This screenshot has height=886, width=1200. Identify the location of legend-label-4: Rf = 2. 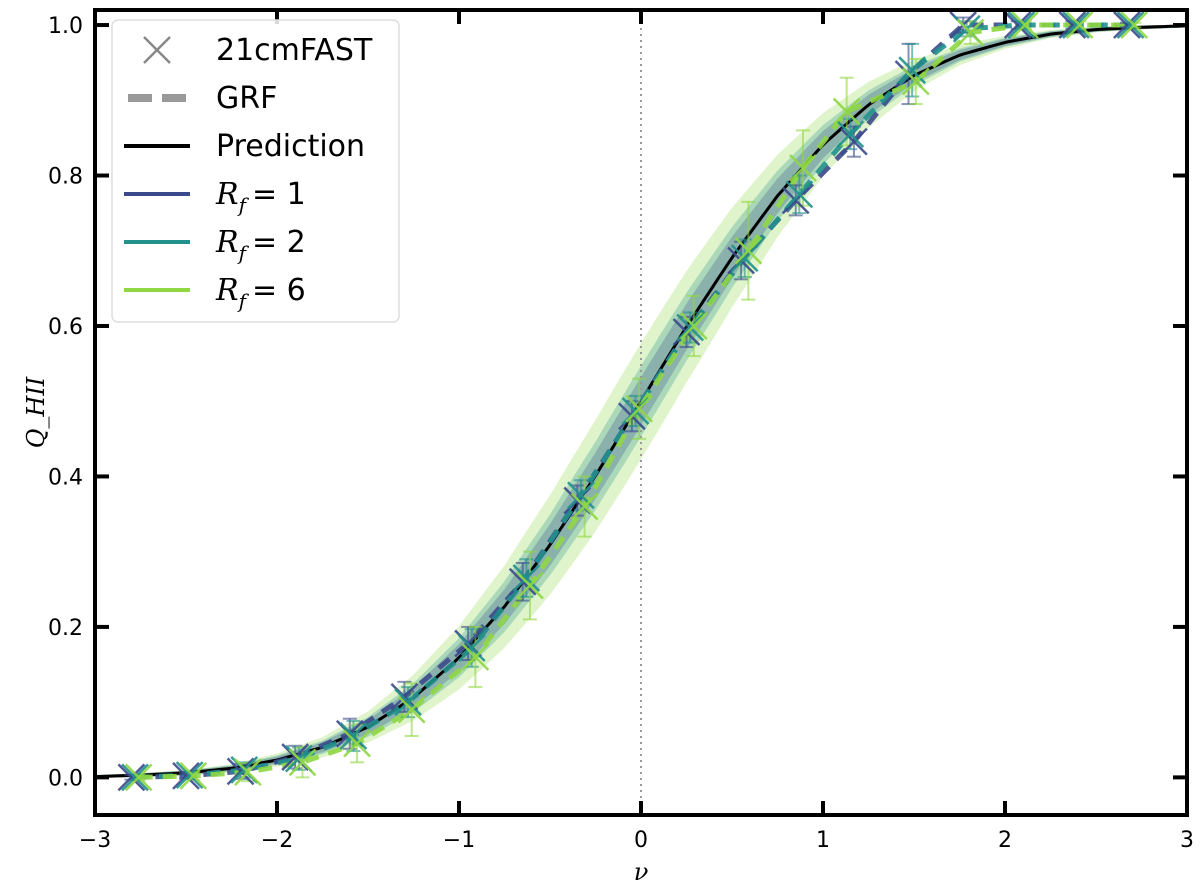
(260, 245).